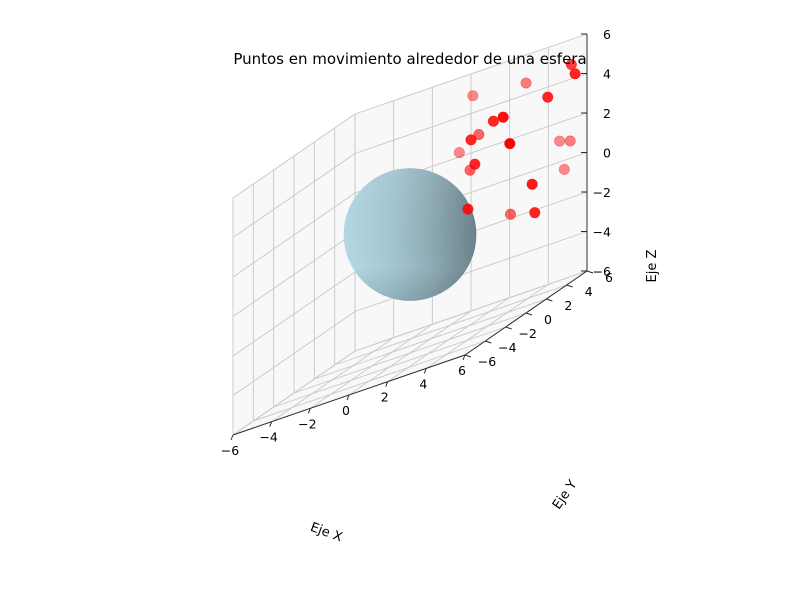 The image size is (800, 600). I want to click on z-tick-label: 6, so click(607, 34).